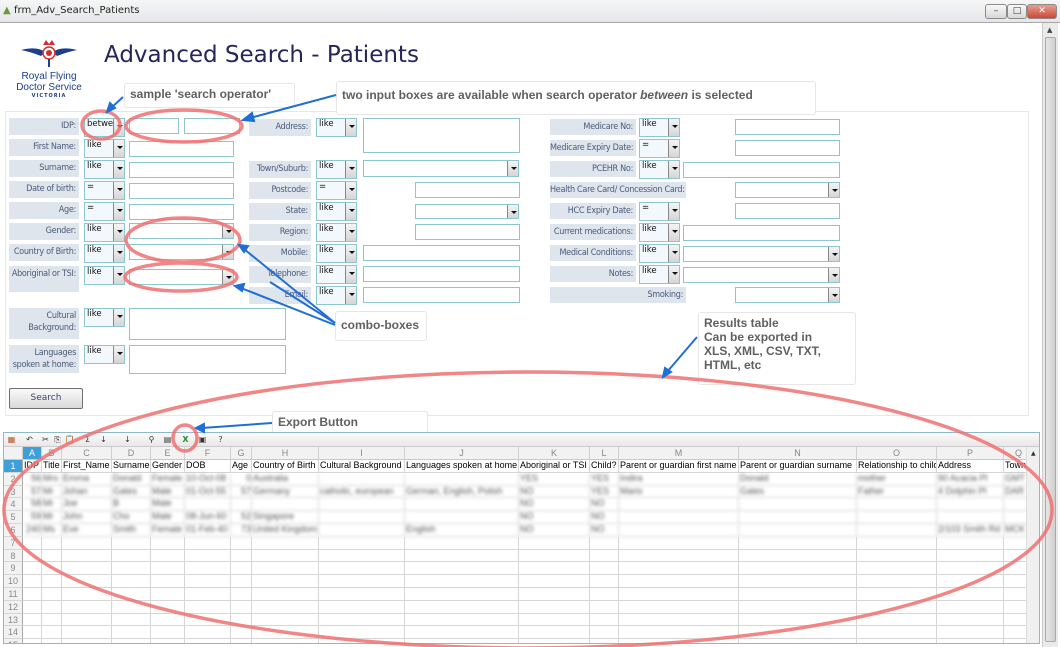 The image size is (1060, 647). Describe the element at coordinates (1033, 453) in the screenshot. I see `scroll-up-icon: ▲` at that location.